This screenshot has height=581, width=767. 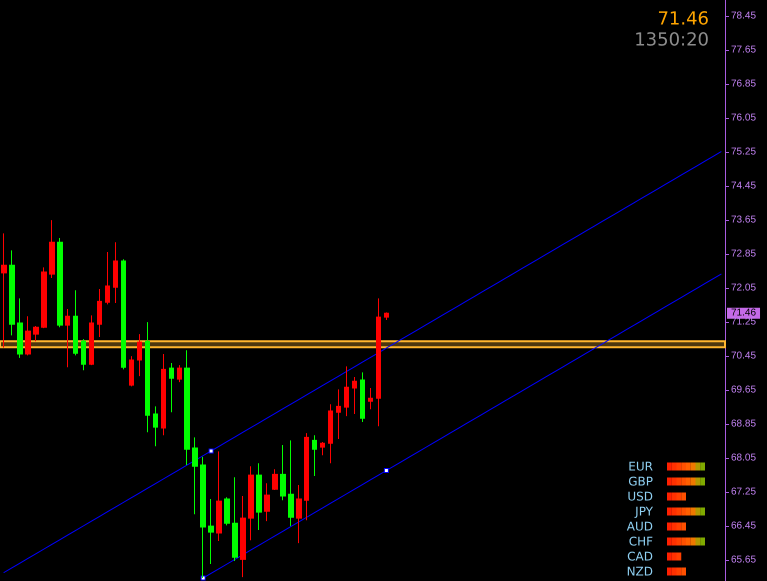 I want to click on annotation: 71.46, so click(x=683, y=19).